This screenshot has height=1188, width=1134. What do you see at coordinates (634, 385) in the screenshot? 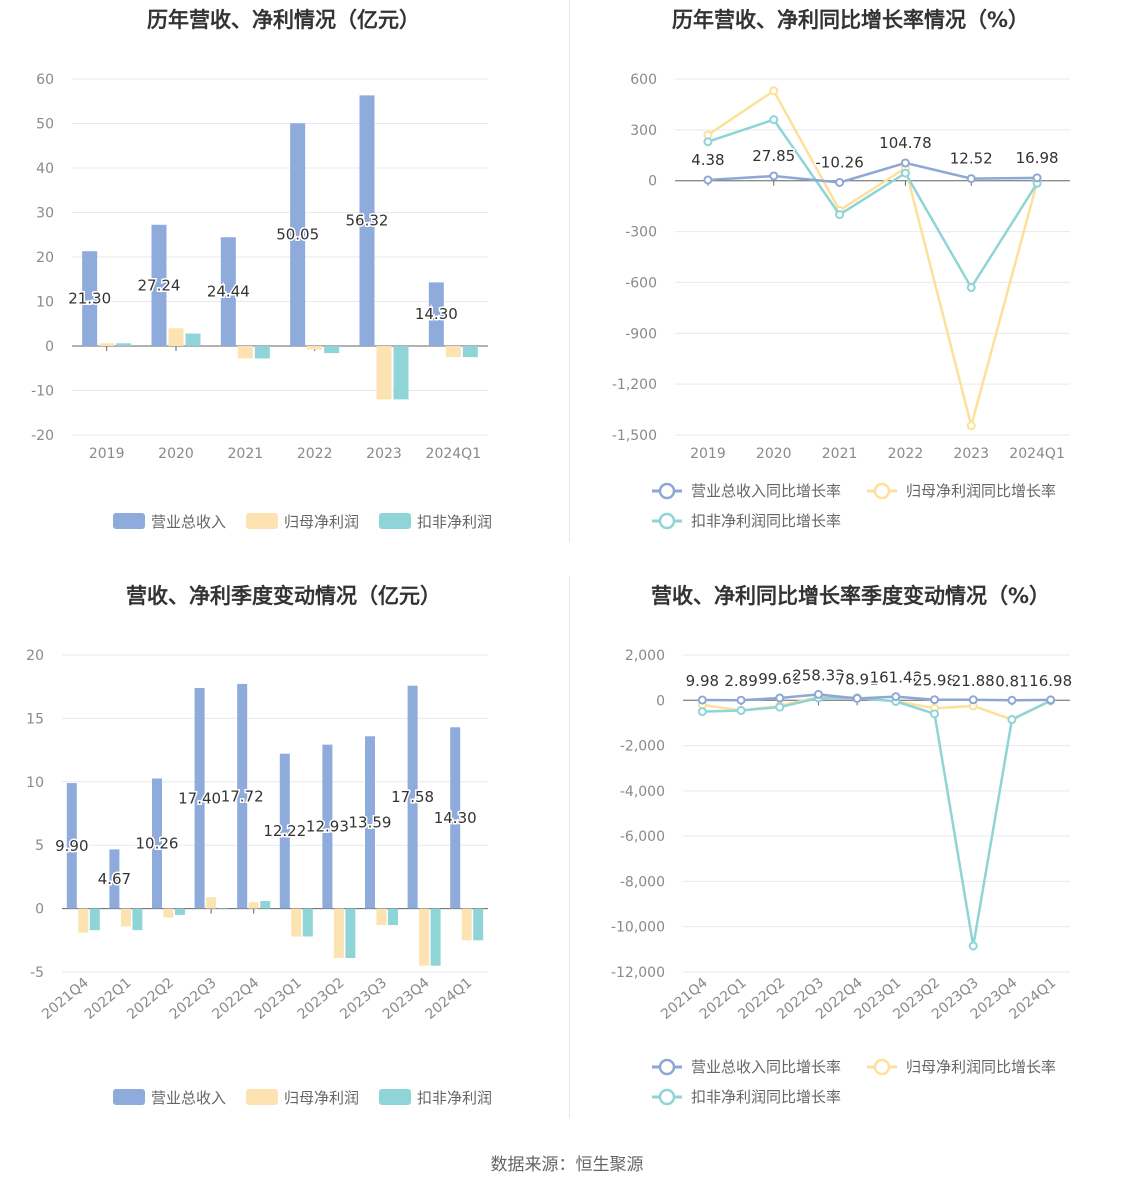
I see `y-tick-label: -1,200` at bounding box center [634, 385].